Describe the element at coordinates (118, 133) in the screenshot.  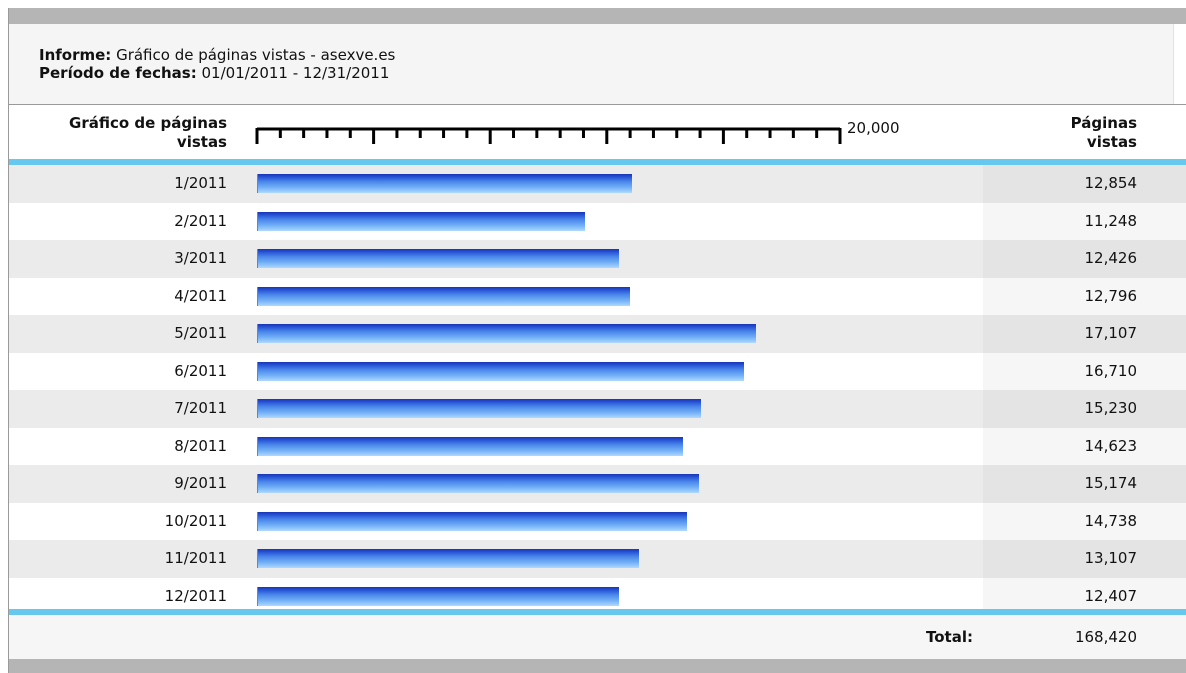
I see `category-column-header: Gráfico de páginas vistas` at that location.